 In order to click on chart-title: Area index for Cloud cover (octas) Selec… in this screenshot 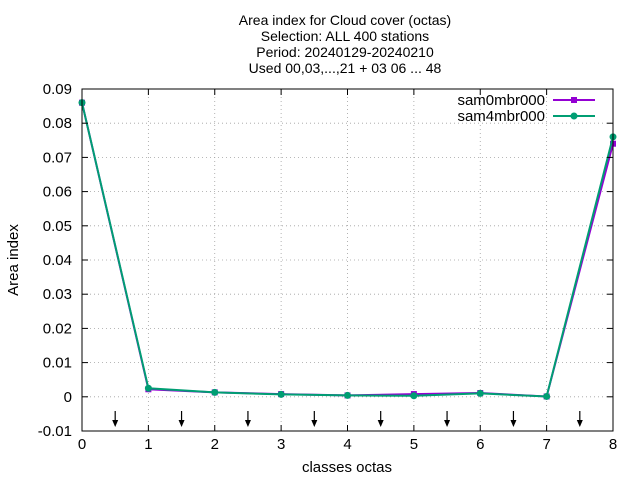, I will do `click(345, 44)`.